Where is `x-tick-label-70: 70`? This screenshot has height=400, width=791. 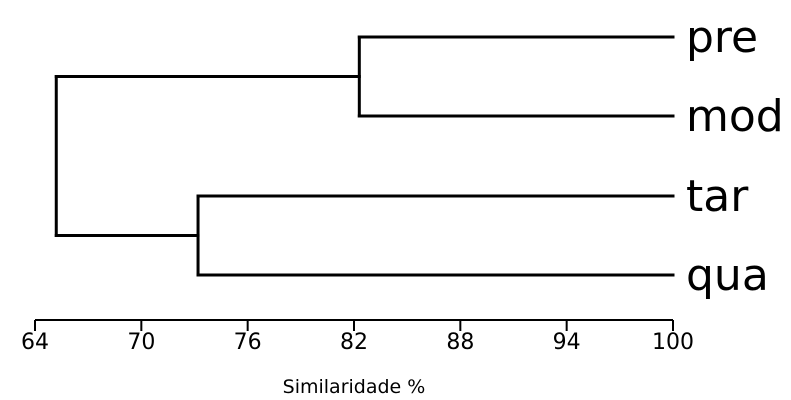
x-tick-label-70: 70 is located at coordinates (141, 342).